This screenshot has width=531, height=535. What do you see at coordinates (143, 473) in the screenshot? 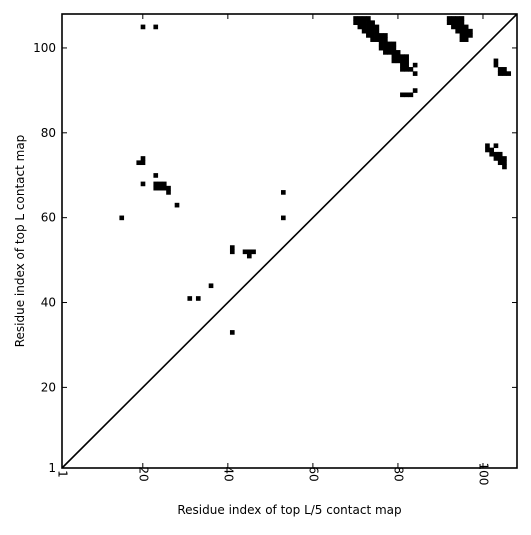
I see `x-tick-label: 20` at bounding box center [143, 473].